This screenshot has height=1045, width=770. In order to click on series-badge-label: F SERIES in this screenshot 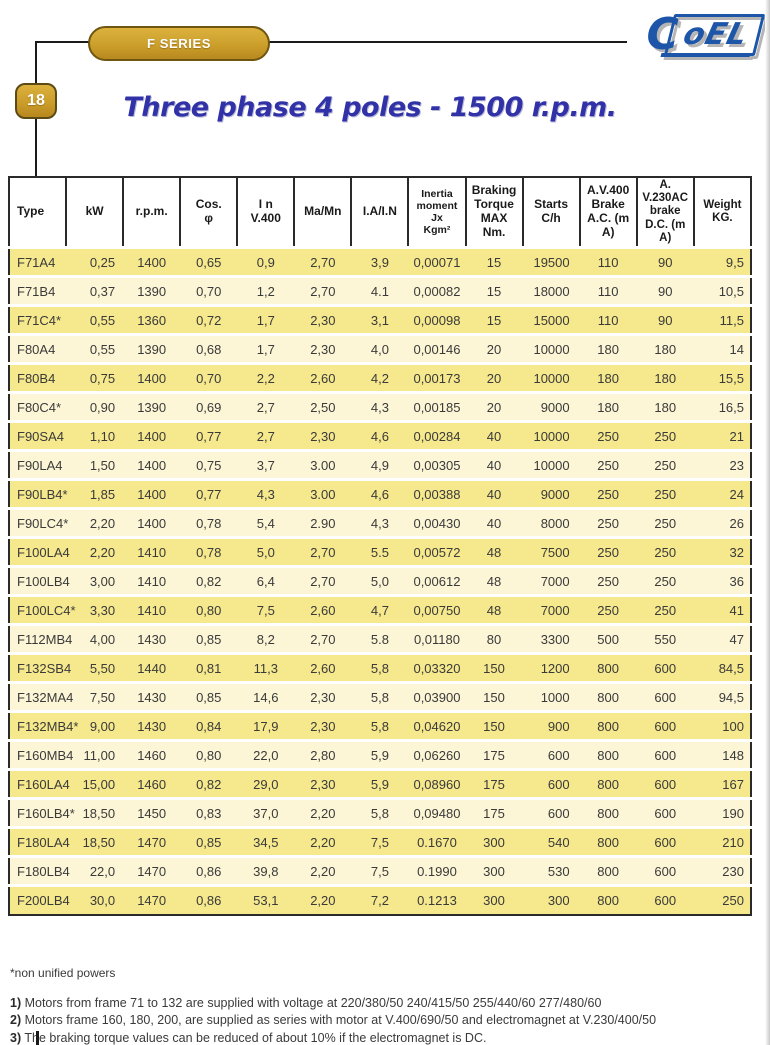, I will do `click(179, 43)`.